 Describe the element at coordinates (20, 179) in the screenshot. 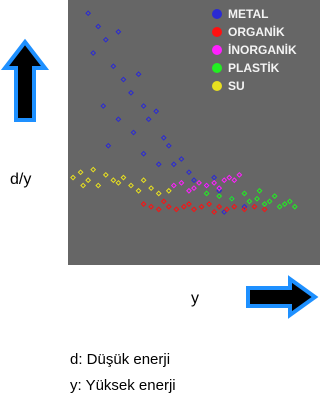

I see `y-axis-label: d/y` at that location.